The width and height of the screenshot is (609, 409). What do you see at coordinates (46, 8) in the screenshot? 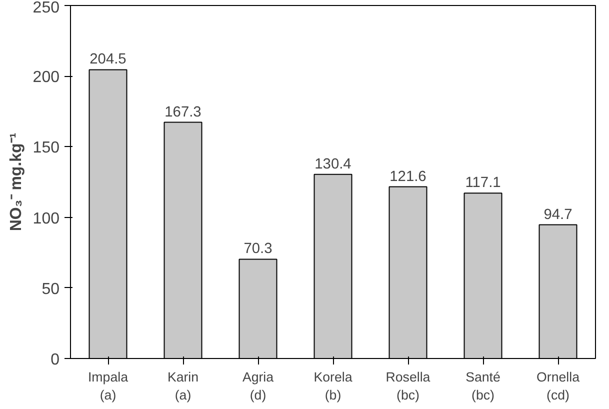
I see `y-tick-label: 250` at bounding box center [46, 8].